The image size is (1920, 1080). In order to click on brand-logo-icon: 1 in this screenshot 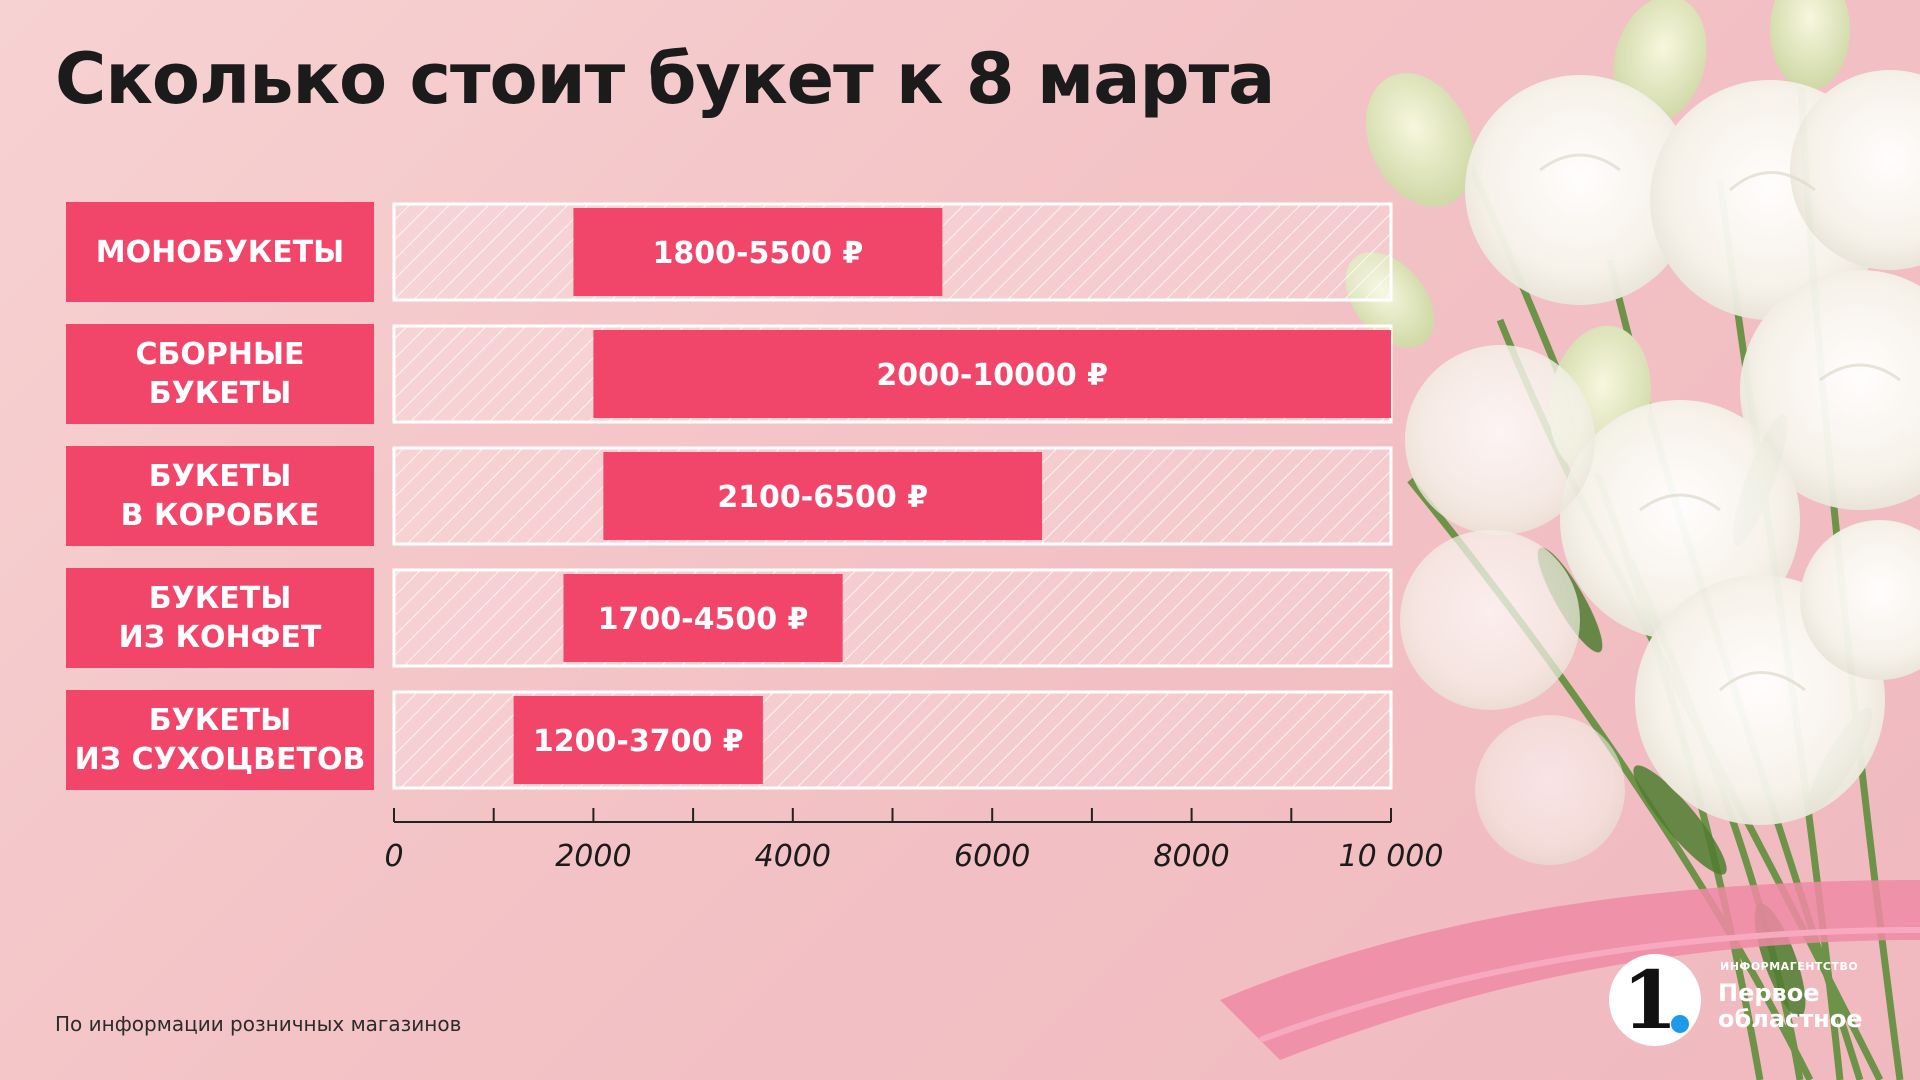, I will do `click(1655, 1000)`.